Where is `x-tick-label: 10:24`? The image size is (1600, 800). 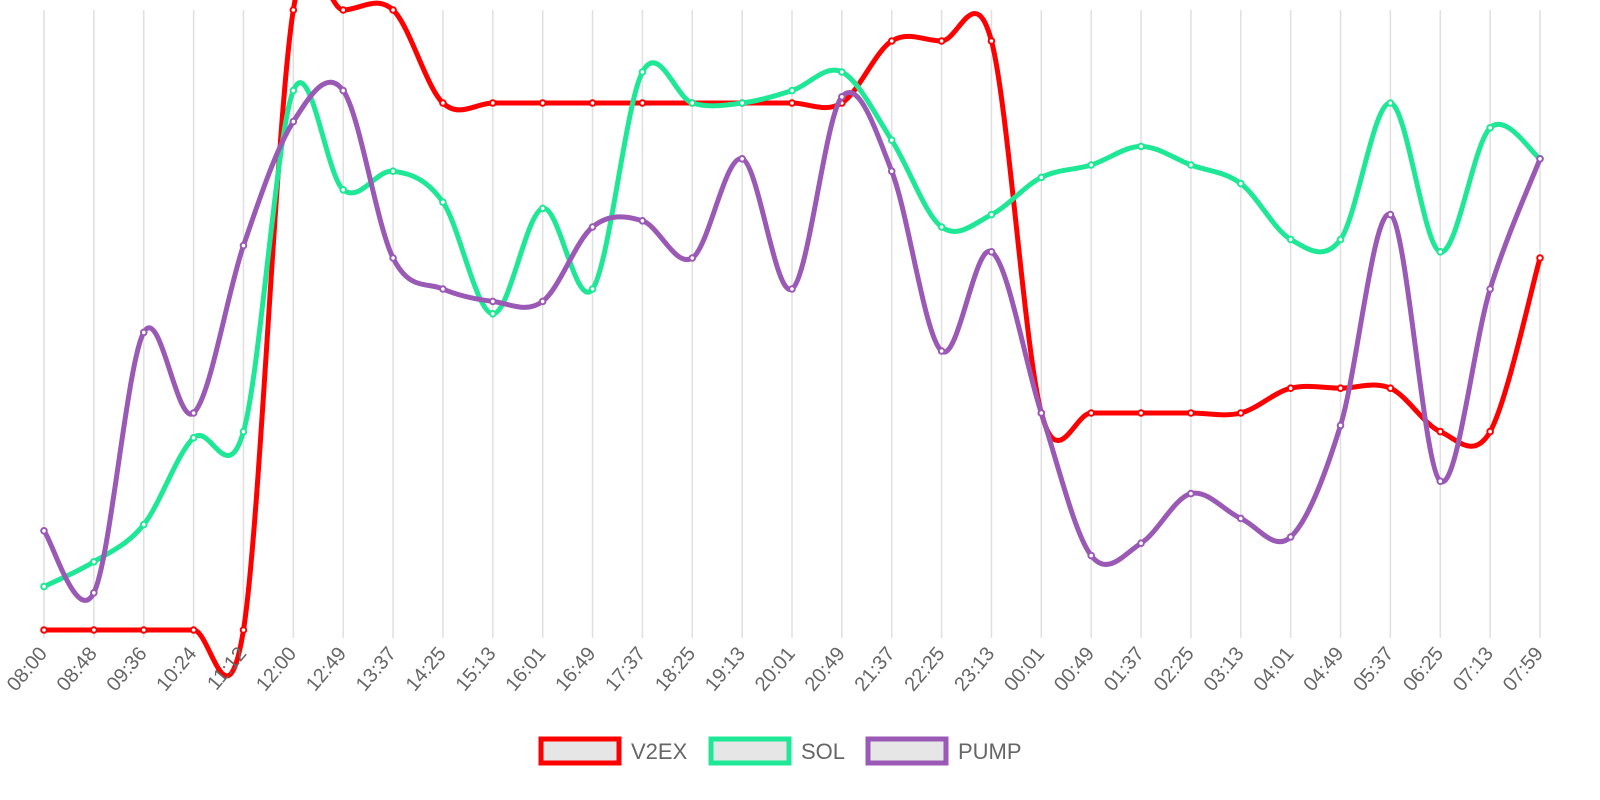 x-tick-label: 10:24 is located at coordinates (176, 669).